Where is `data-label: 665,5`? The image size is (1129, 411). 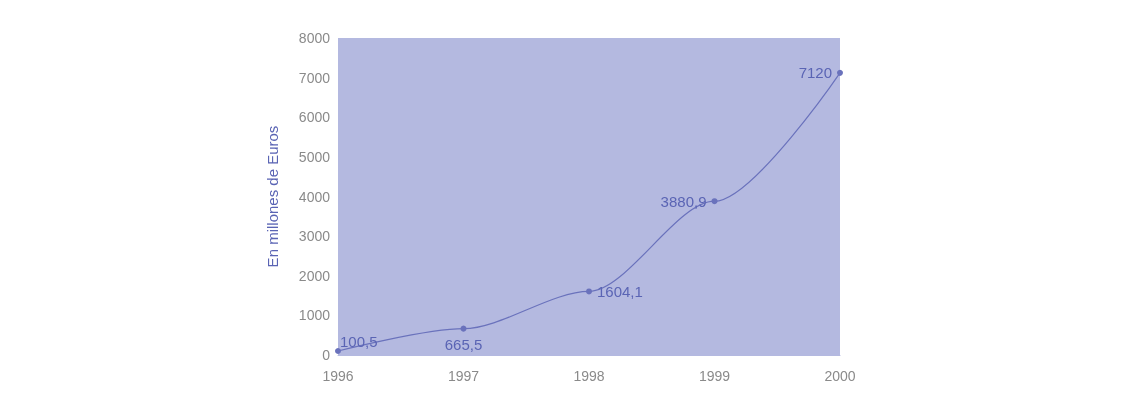 data-label: 665,5 is located at coordinates (463, 344).